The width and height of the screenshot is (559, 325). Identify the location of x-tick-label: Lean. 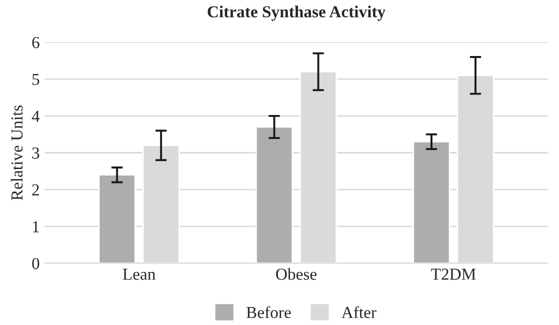
(139, 274).